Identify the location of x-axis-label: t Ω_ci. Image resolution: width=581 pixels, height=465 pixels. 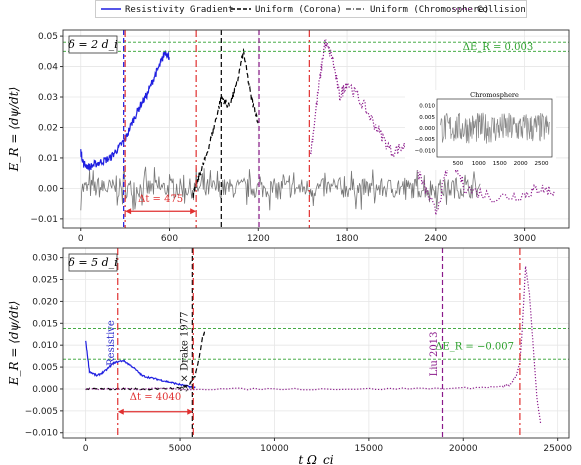
(315, 459).